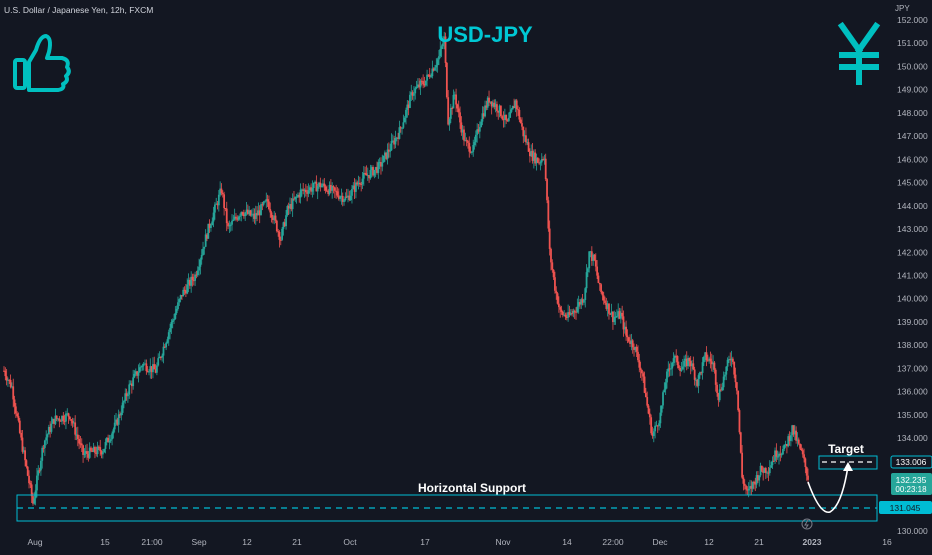 The width and height of the screenshot is (932, 555). Describe the element at coordinates (912, 438) in the screenshot. I see `y-tick-label: 134.000` at that location.